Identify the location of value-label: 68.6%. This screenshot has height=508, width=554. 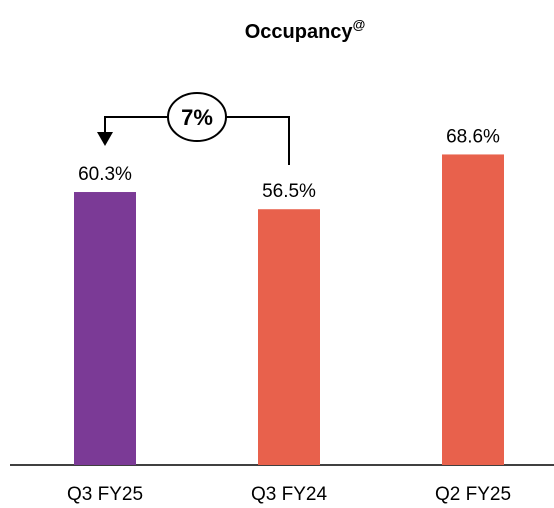
(473, 136).